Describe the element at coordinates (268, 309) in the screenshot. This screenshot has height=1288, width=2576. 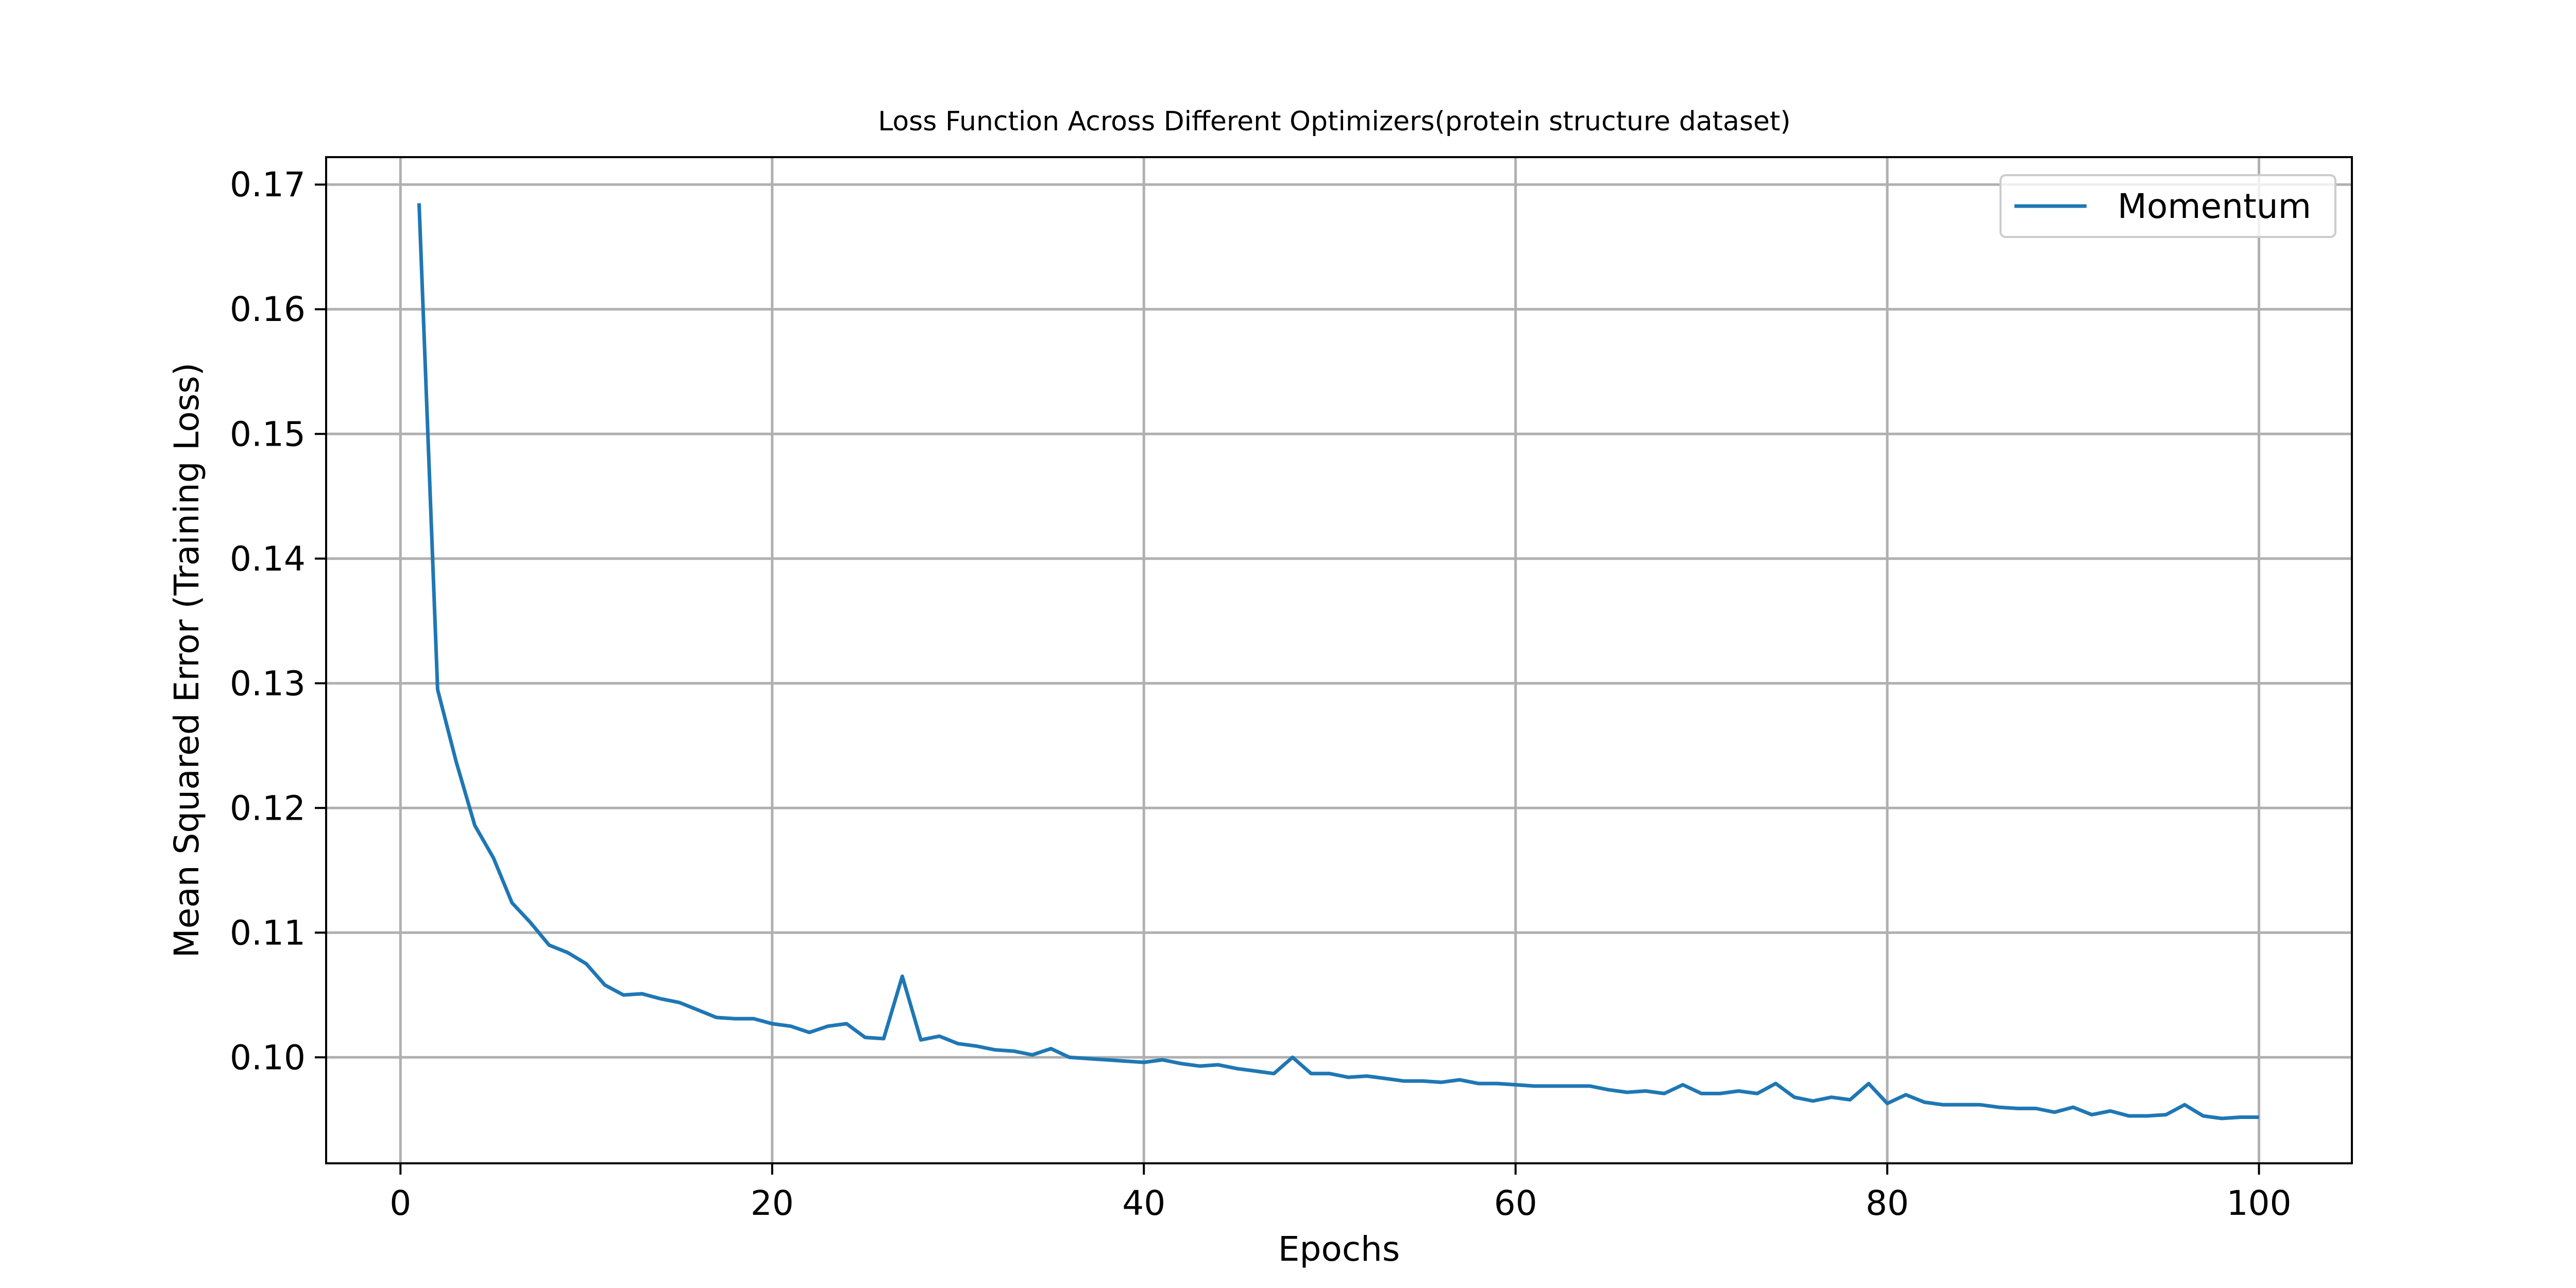
I see `y-tick-label: 0.16` at that location.